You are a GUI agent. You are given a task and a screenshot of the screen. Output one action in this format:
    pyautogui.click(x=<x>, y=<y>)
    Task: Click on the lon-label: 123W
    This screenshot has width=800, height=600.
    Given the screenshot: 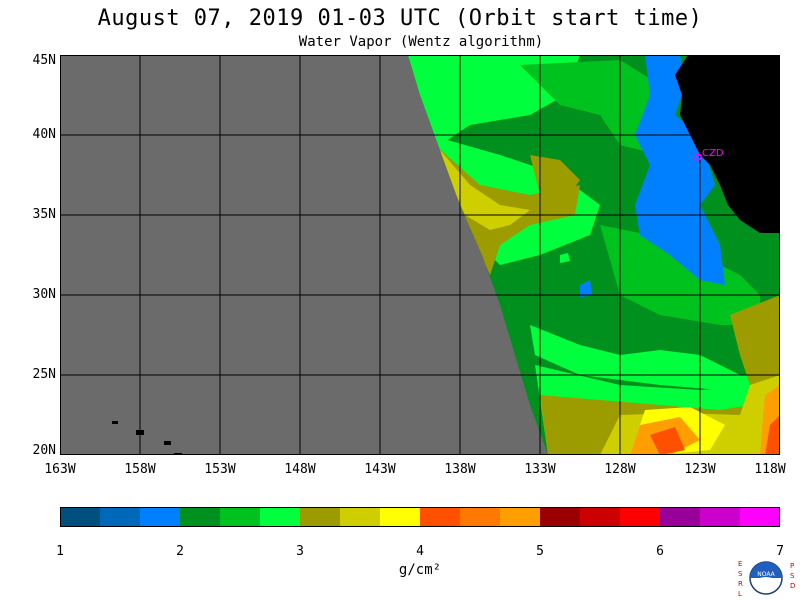 What is the action you would take?
    pyautogui.click(x=700, y=469)
    